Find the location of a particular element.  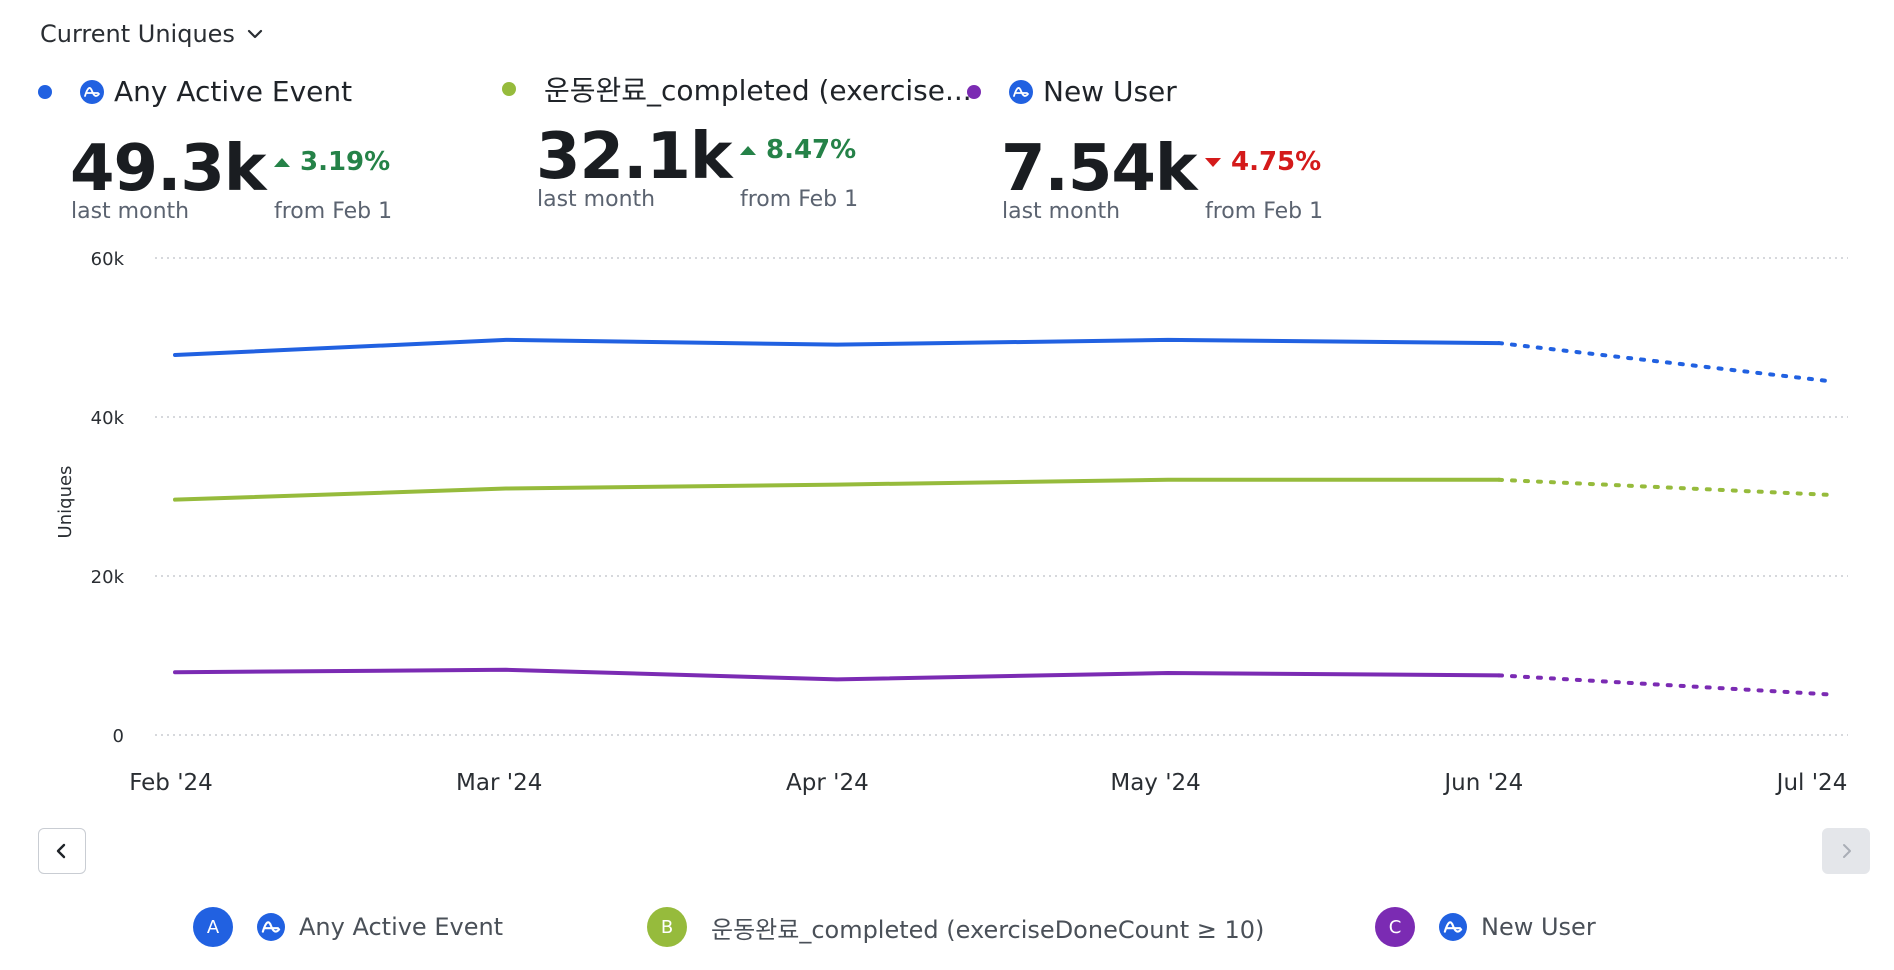

x-tick-label: Mar '24 is located at coordinates (499, 783).